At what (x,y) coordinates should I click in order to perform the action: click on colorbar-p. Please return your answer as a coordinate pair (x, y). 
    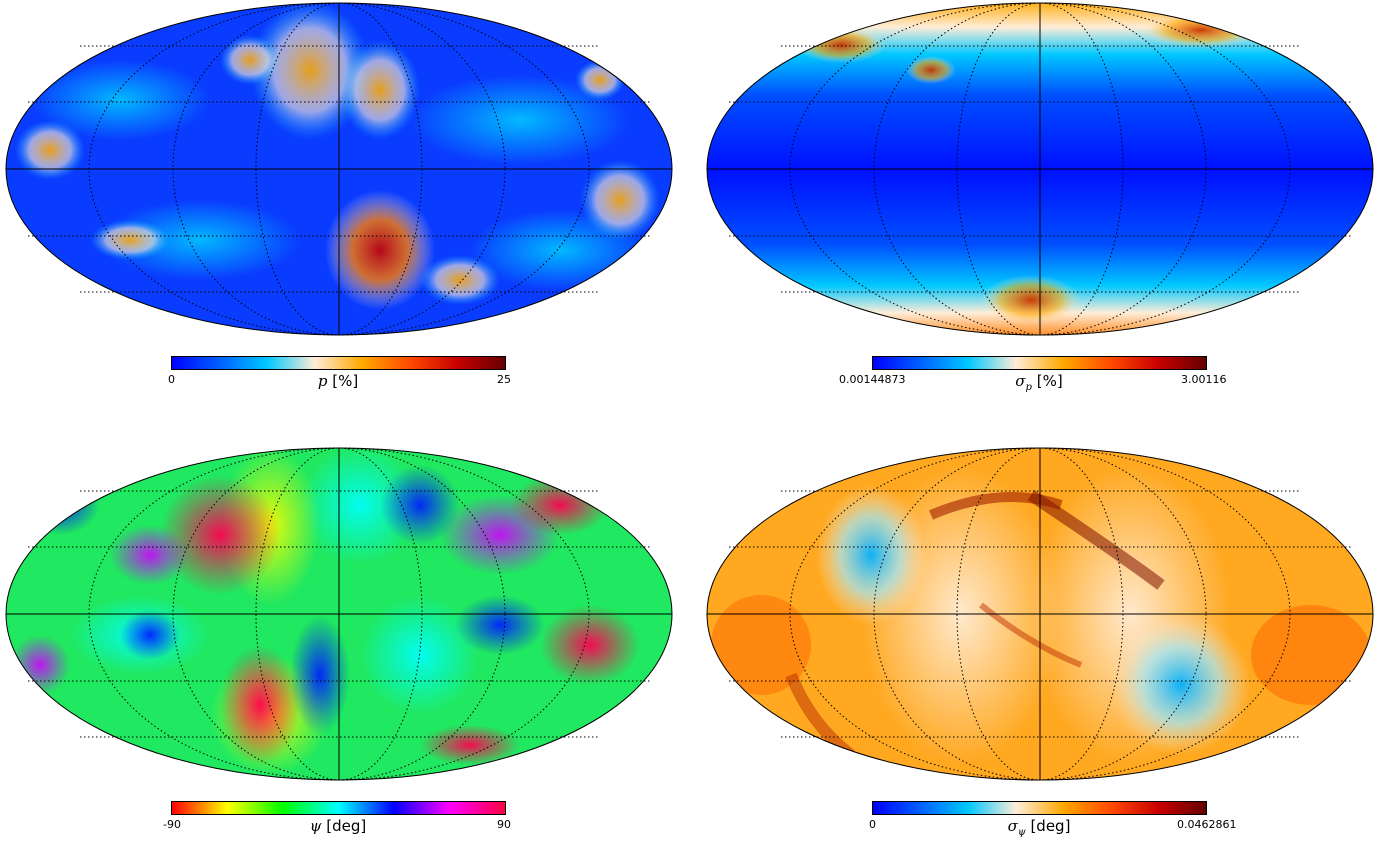
    Looking at the image, I should click on (338, 363).